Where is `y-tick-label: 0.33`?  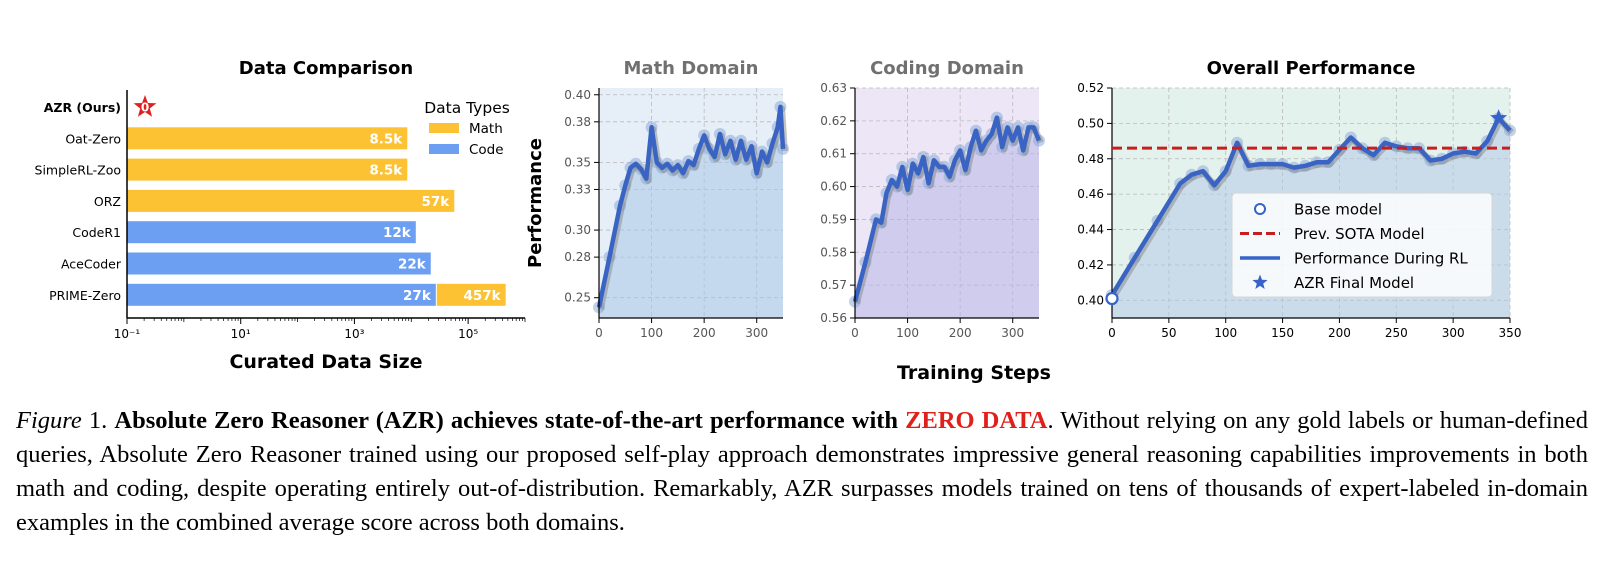
y-tick-label: 0.33 is located at coordinates (577, 189).